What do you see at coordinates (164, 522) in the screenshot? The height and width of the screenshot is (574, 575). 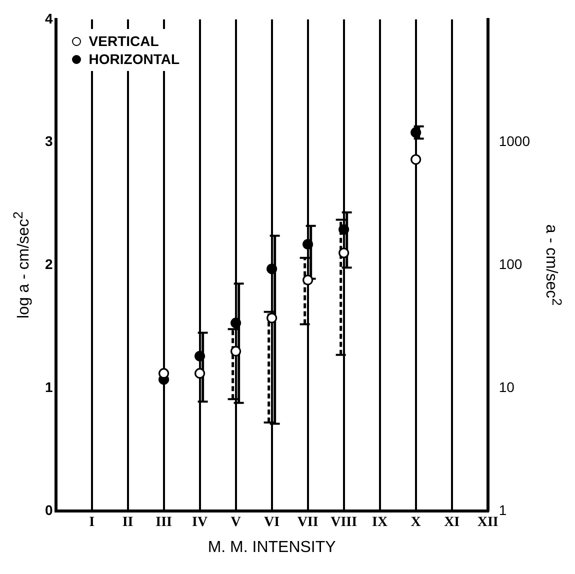 I see `x-tick-label: III` at bounding box center [164, 522].